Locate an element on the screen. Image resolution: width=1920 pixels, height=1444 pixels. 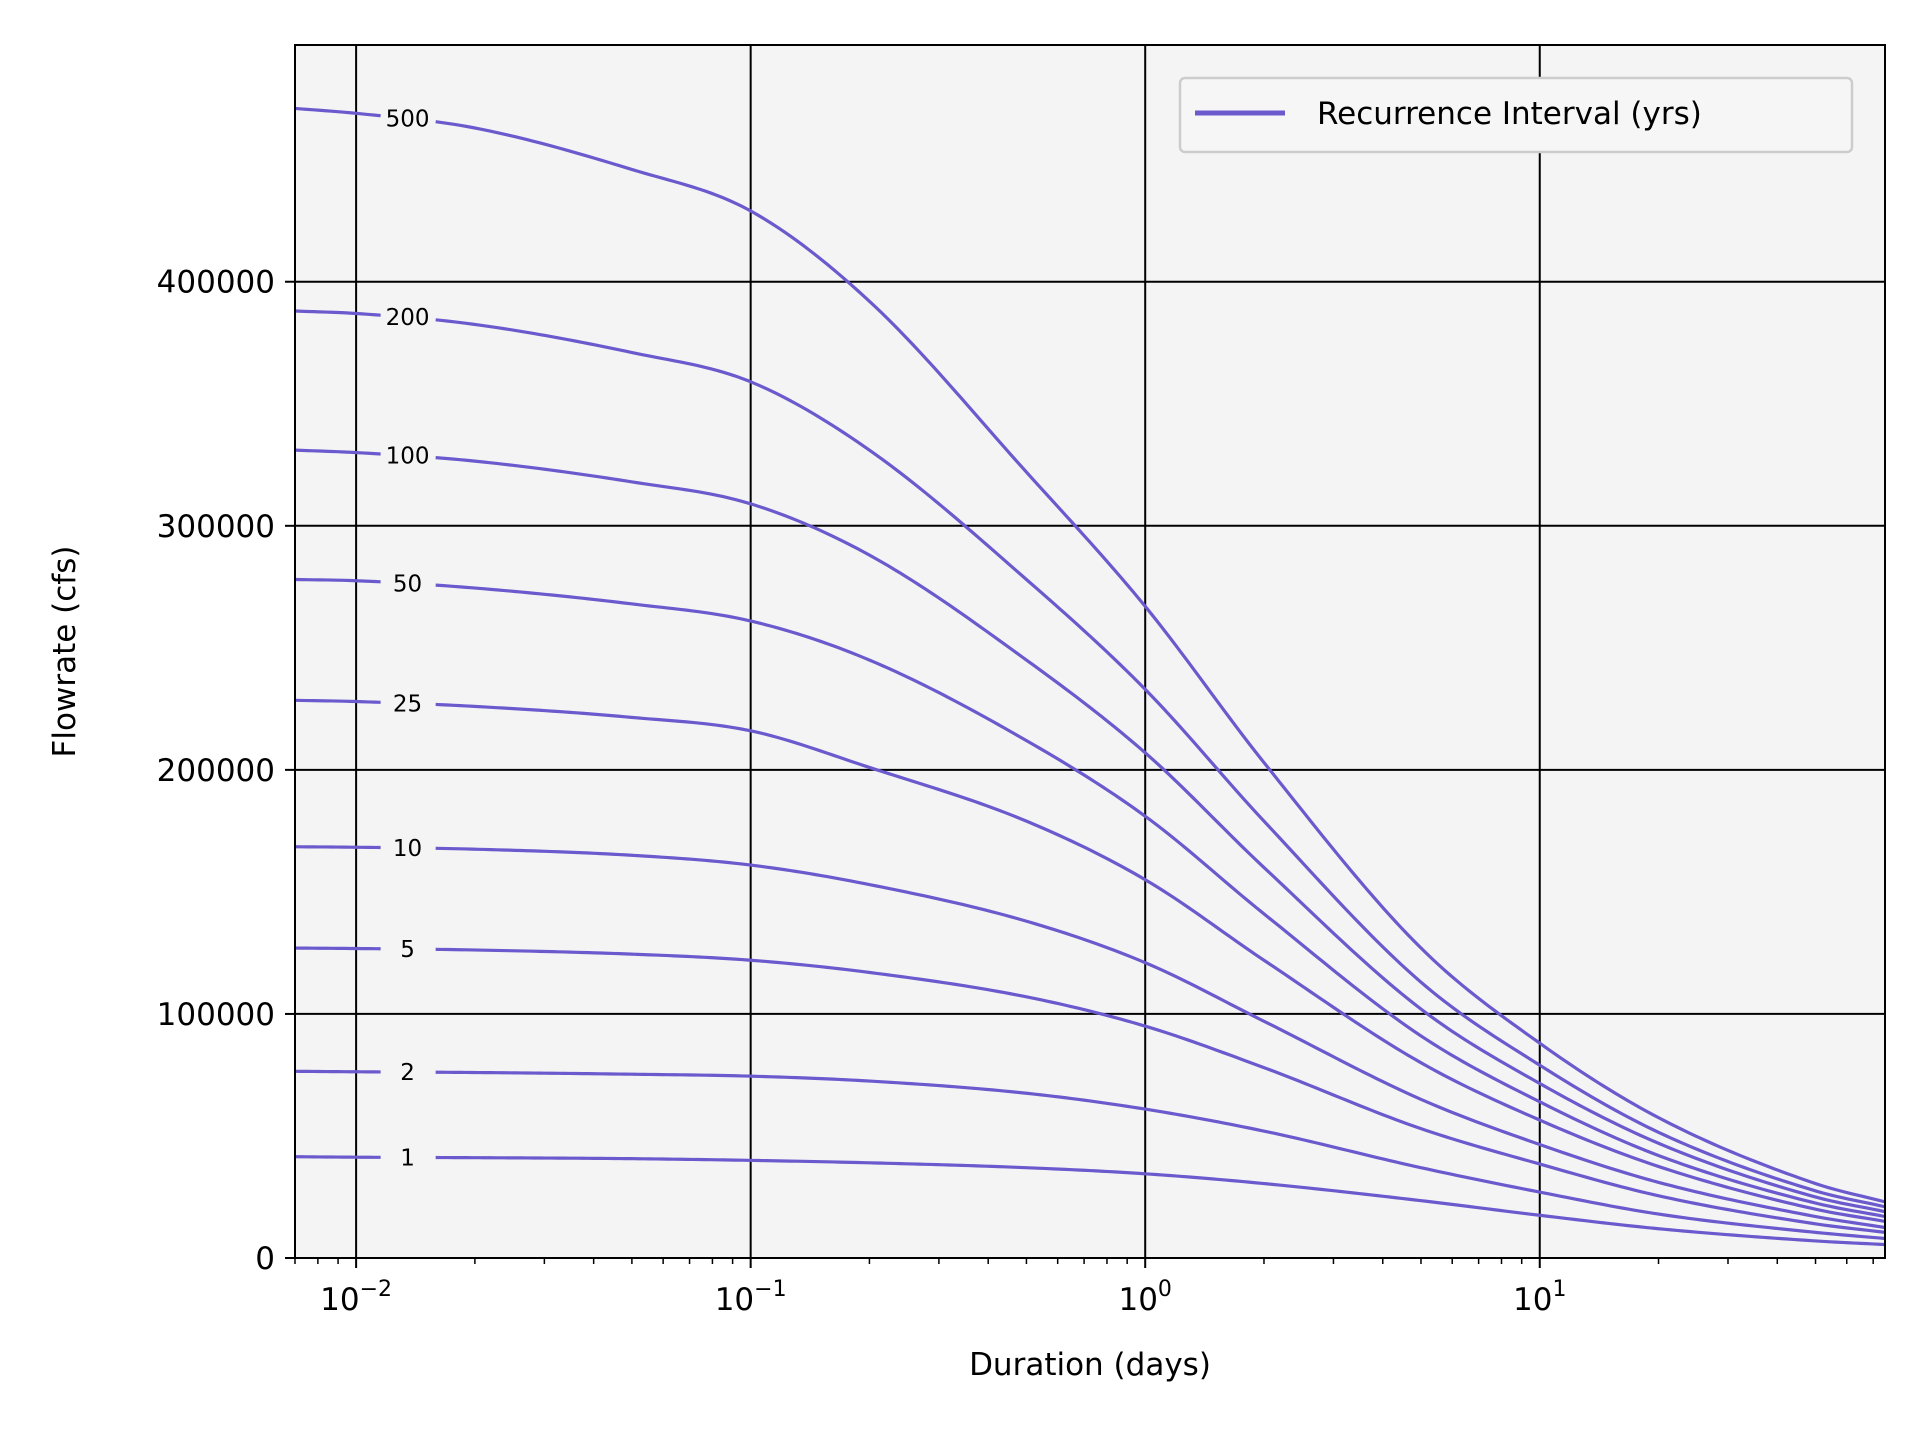
series-label-5: 5 is located at coordinates (407, 950).